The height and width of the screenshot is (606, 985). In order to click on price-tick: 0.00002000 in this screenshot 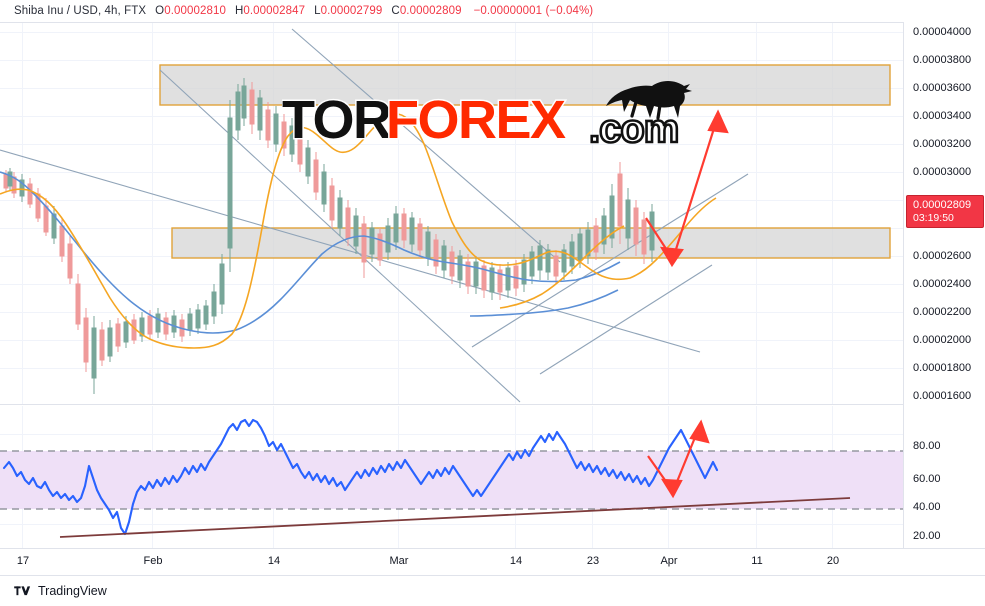, I will do `click(942, 340)`.